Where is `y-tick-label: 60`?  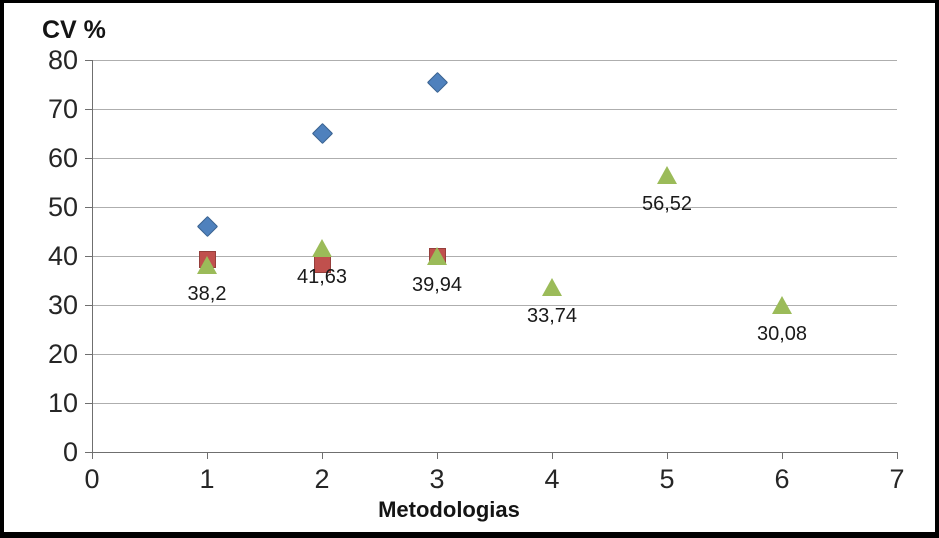
y-tick-label: 60 is located at coordinates (62, 158).